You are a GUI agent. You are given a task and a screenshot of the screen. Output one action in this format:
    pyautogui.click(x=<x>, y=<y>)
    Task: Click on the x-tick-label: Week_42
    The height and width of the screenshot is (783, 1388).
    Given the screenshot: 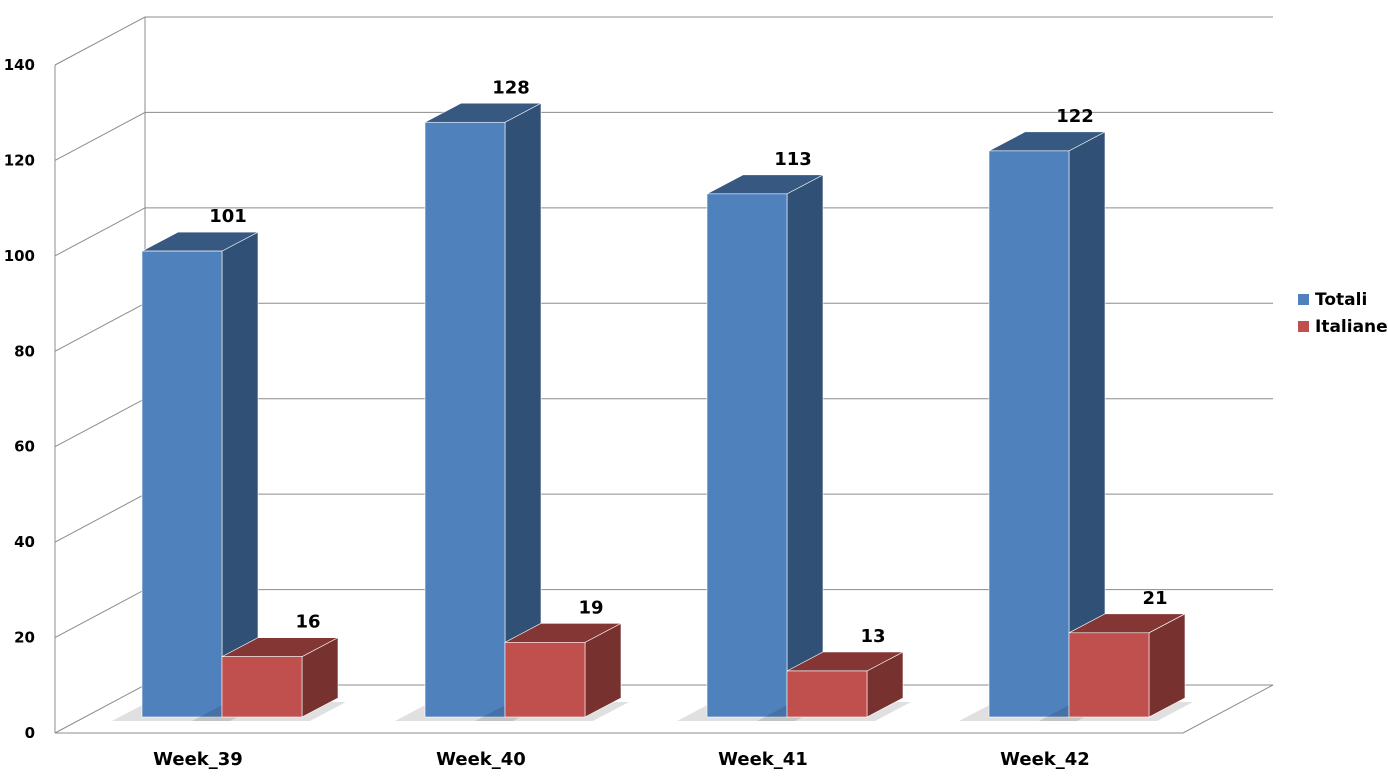 What is the action you would take?
    pyautogui.click(x=1045, y=759)
    